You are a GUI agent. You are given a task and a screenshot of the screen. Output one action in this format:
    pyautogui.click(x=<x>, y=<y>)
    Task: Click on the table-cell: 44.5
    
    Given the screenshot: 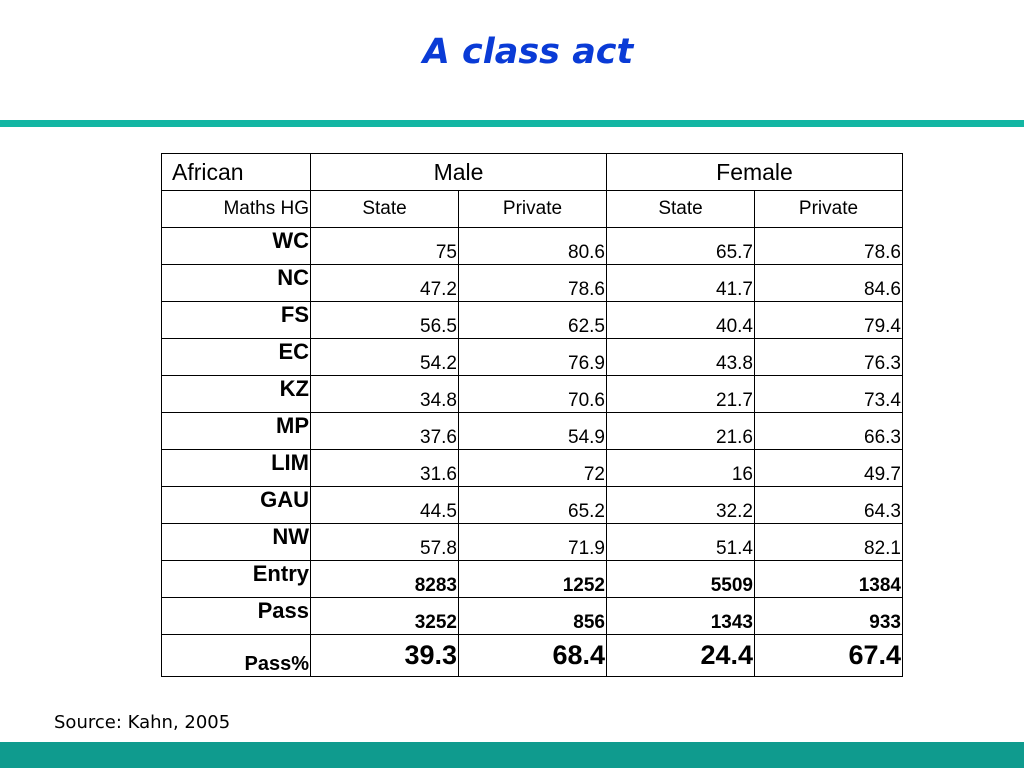 What is the action you would take?
    pyautogui.click(x=384, y=505)
    